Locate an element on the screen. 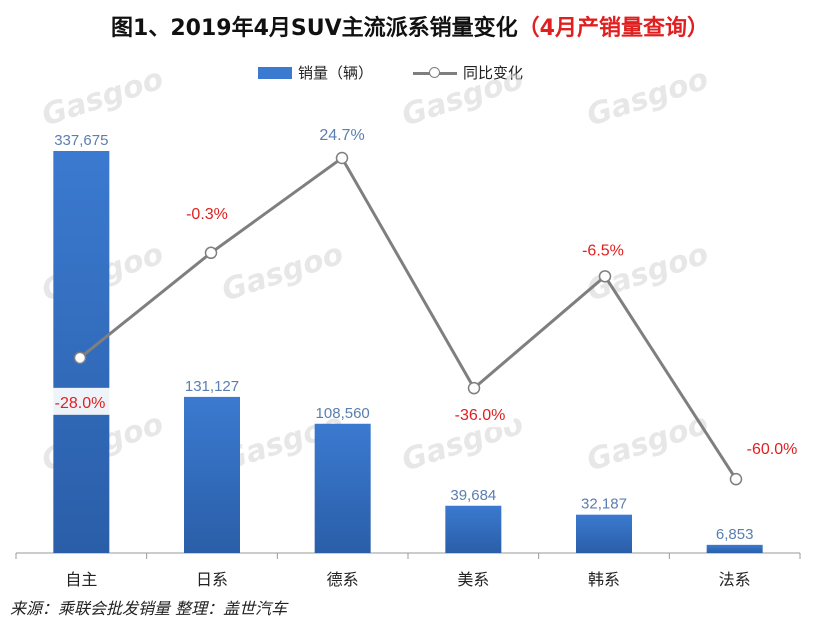 This screenshot has height=625, width=820. line-value-label: -0.3% is located at coordinates (207, 214).